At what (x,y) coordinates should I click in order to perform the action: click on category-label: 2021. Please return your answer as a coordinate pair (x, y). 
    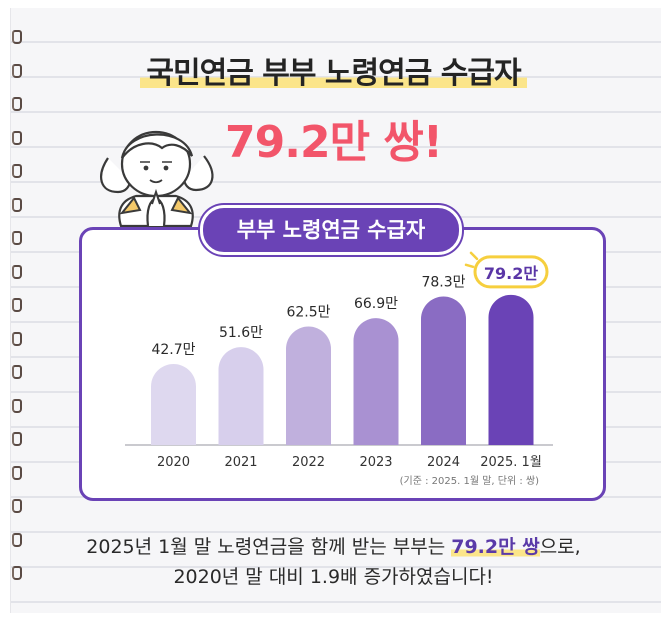
    Looking at the image, I should click on (240, 462).